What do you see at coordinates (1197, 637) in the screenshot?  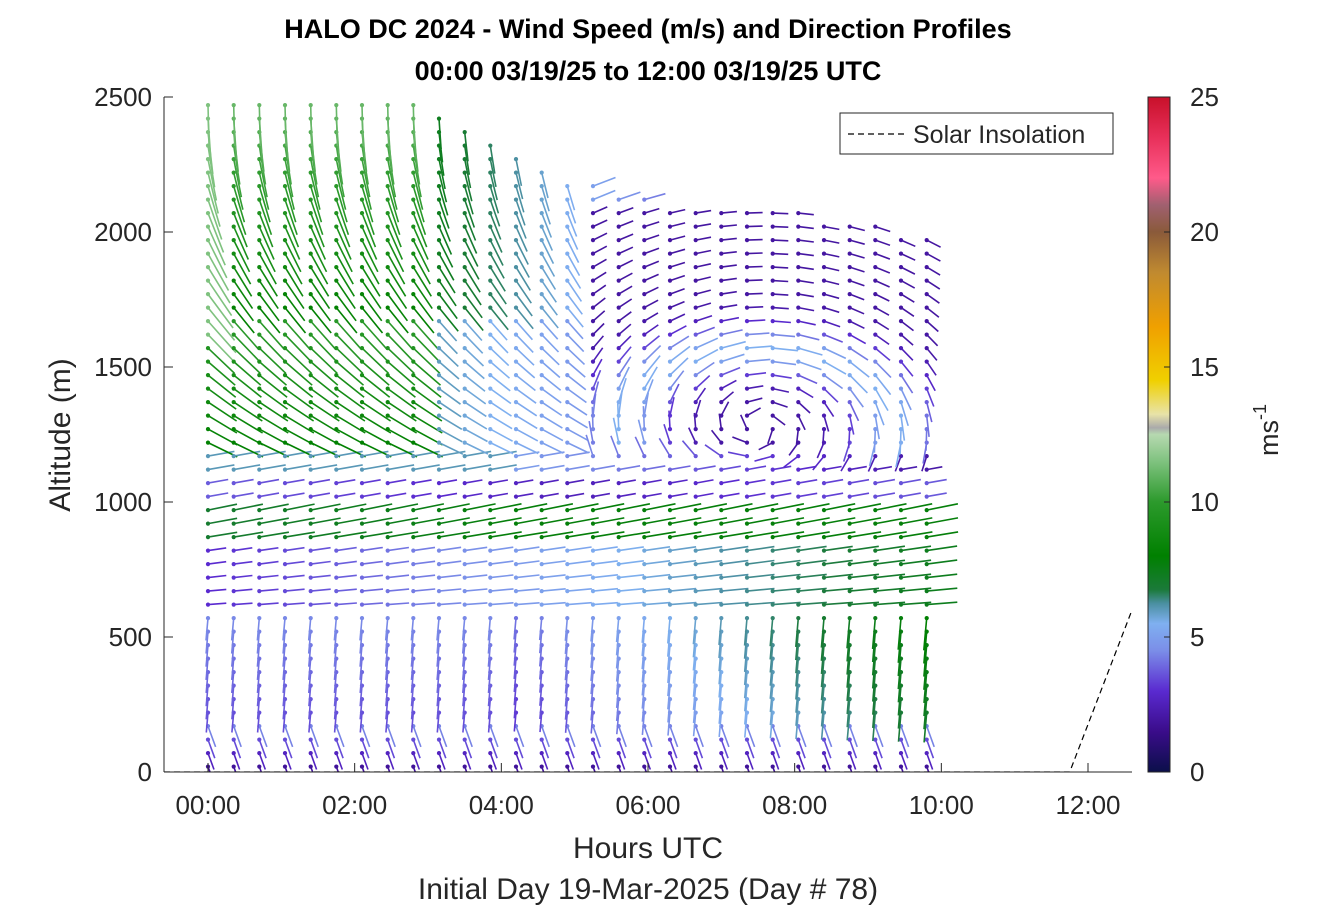 I see `colorbar-tick-label: 5` at bounding box center [1197, 637].